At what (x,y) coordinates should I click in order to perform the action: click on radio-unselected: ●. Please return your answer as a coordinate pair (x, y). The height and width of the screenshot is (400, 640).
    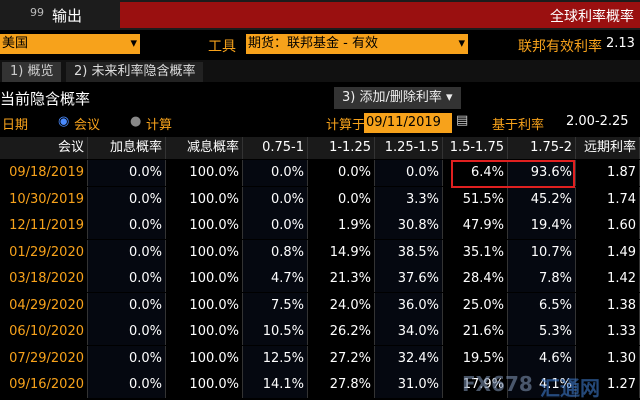
    Looking at the image, I should click on (136, 121).